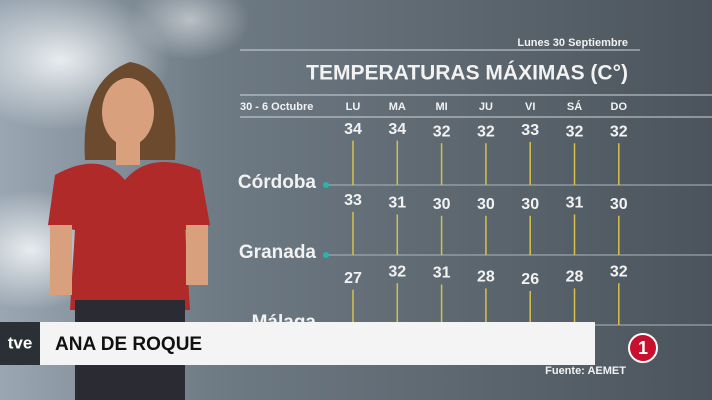 The image size is (712, 400). Describe the element at coordinates (317, 343) in the screenshot. I see `name-bar` at that location.